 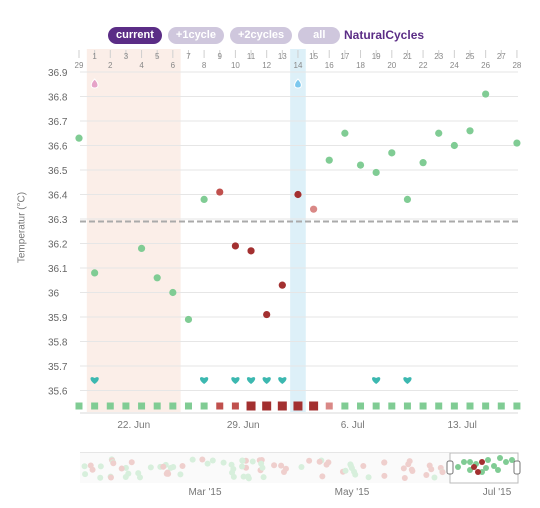 What do you see at coordinates (360, 65) in the screenshot?
I see `cycle-day-label: 18` at bounding box center [360, 65].